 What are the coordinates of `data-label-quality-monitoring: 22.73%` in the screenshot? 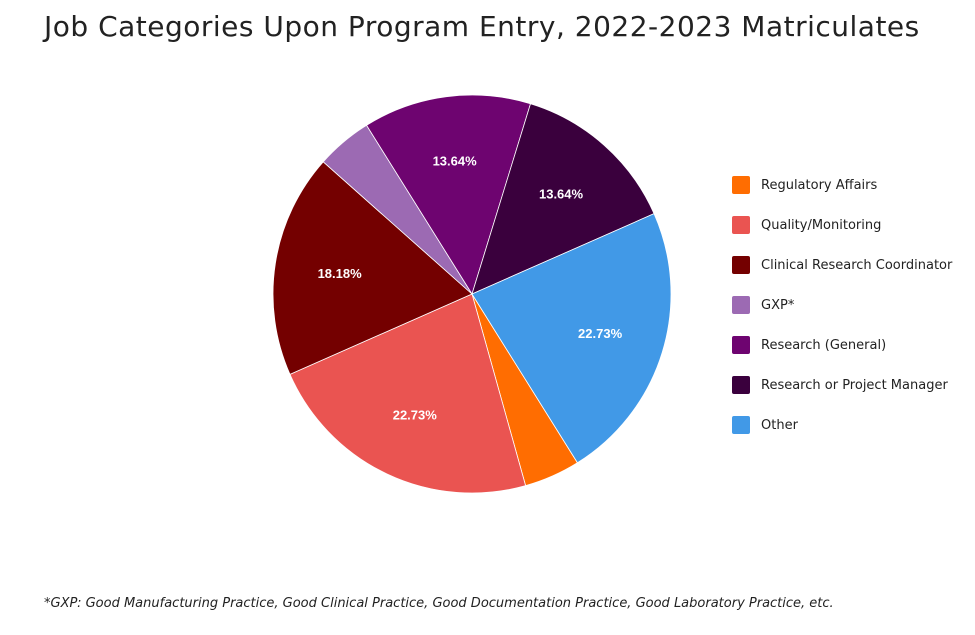 It's located at (415, 415).